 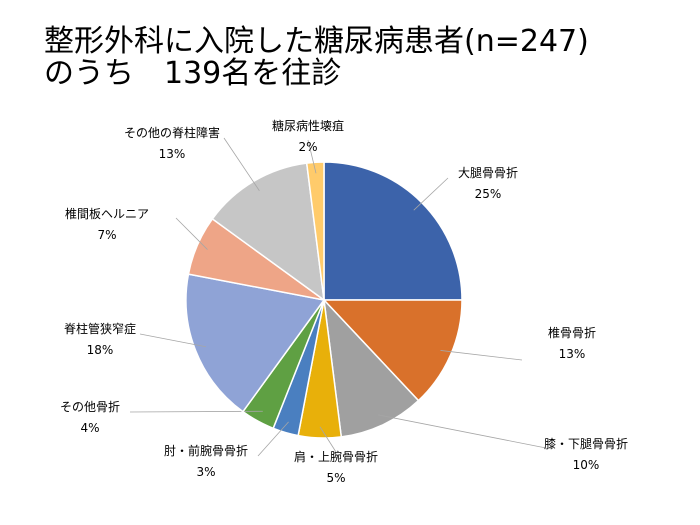 I want to click on slice-label: 肘・前腕骨骨折, so click(x=206, y=450).